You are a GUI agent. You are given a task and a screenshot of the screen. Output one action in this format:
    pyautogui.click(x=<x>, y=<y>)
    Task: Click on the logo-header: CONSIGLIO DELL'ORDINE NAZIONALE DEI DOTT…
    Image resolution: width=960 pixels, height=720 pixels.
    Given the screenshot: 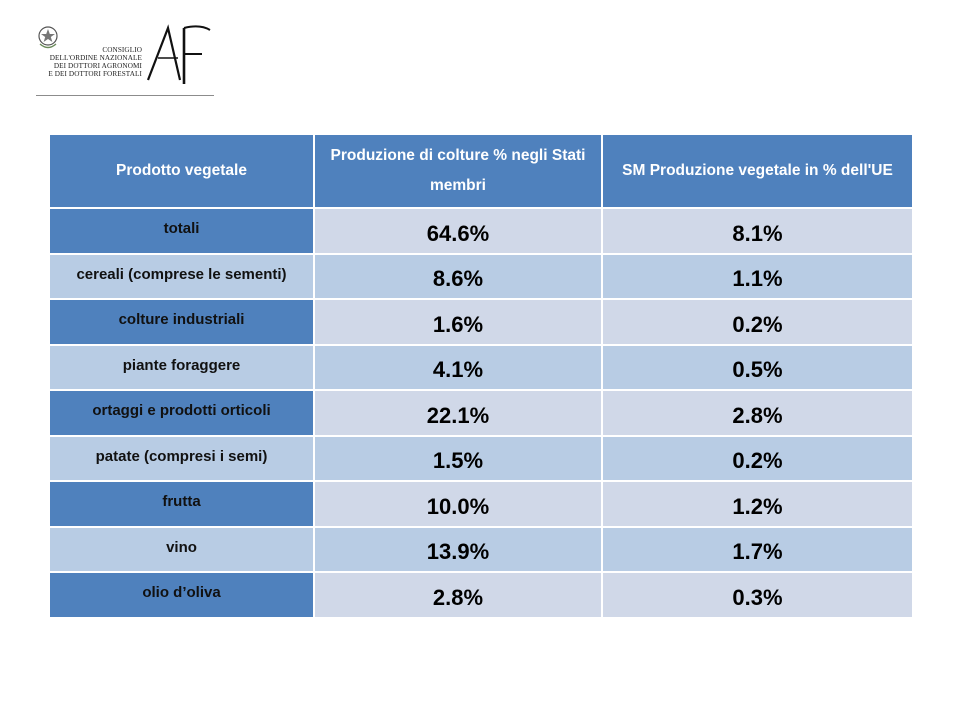 What is the action you would take?
    pyautogui.click(x=126, y=60)
    